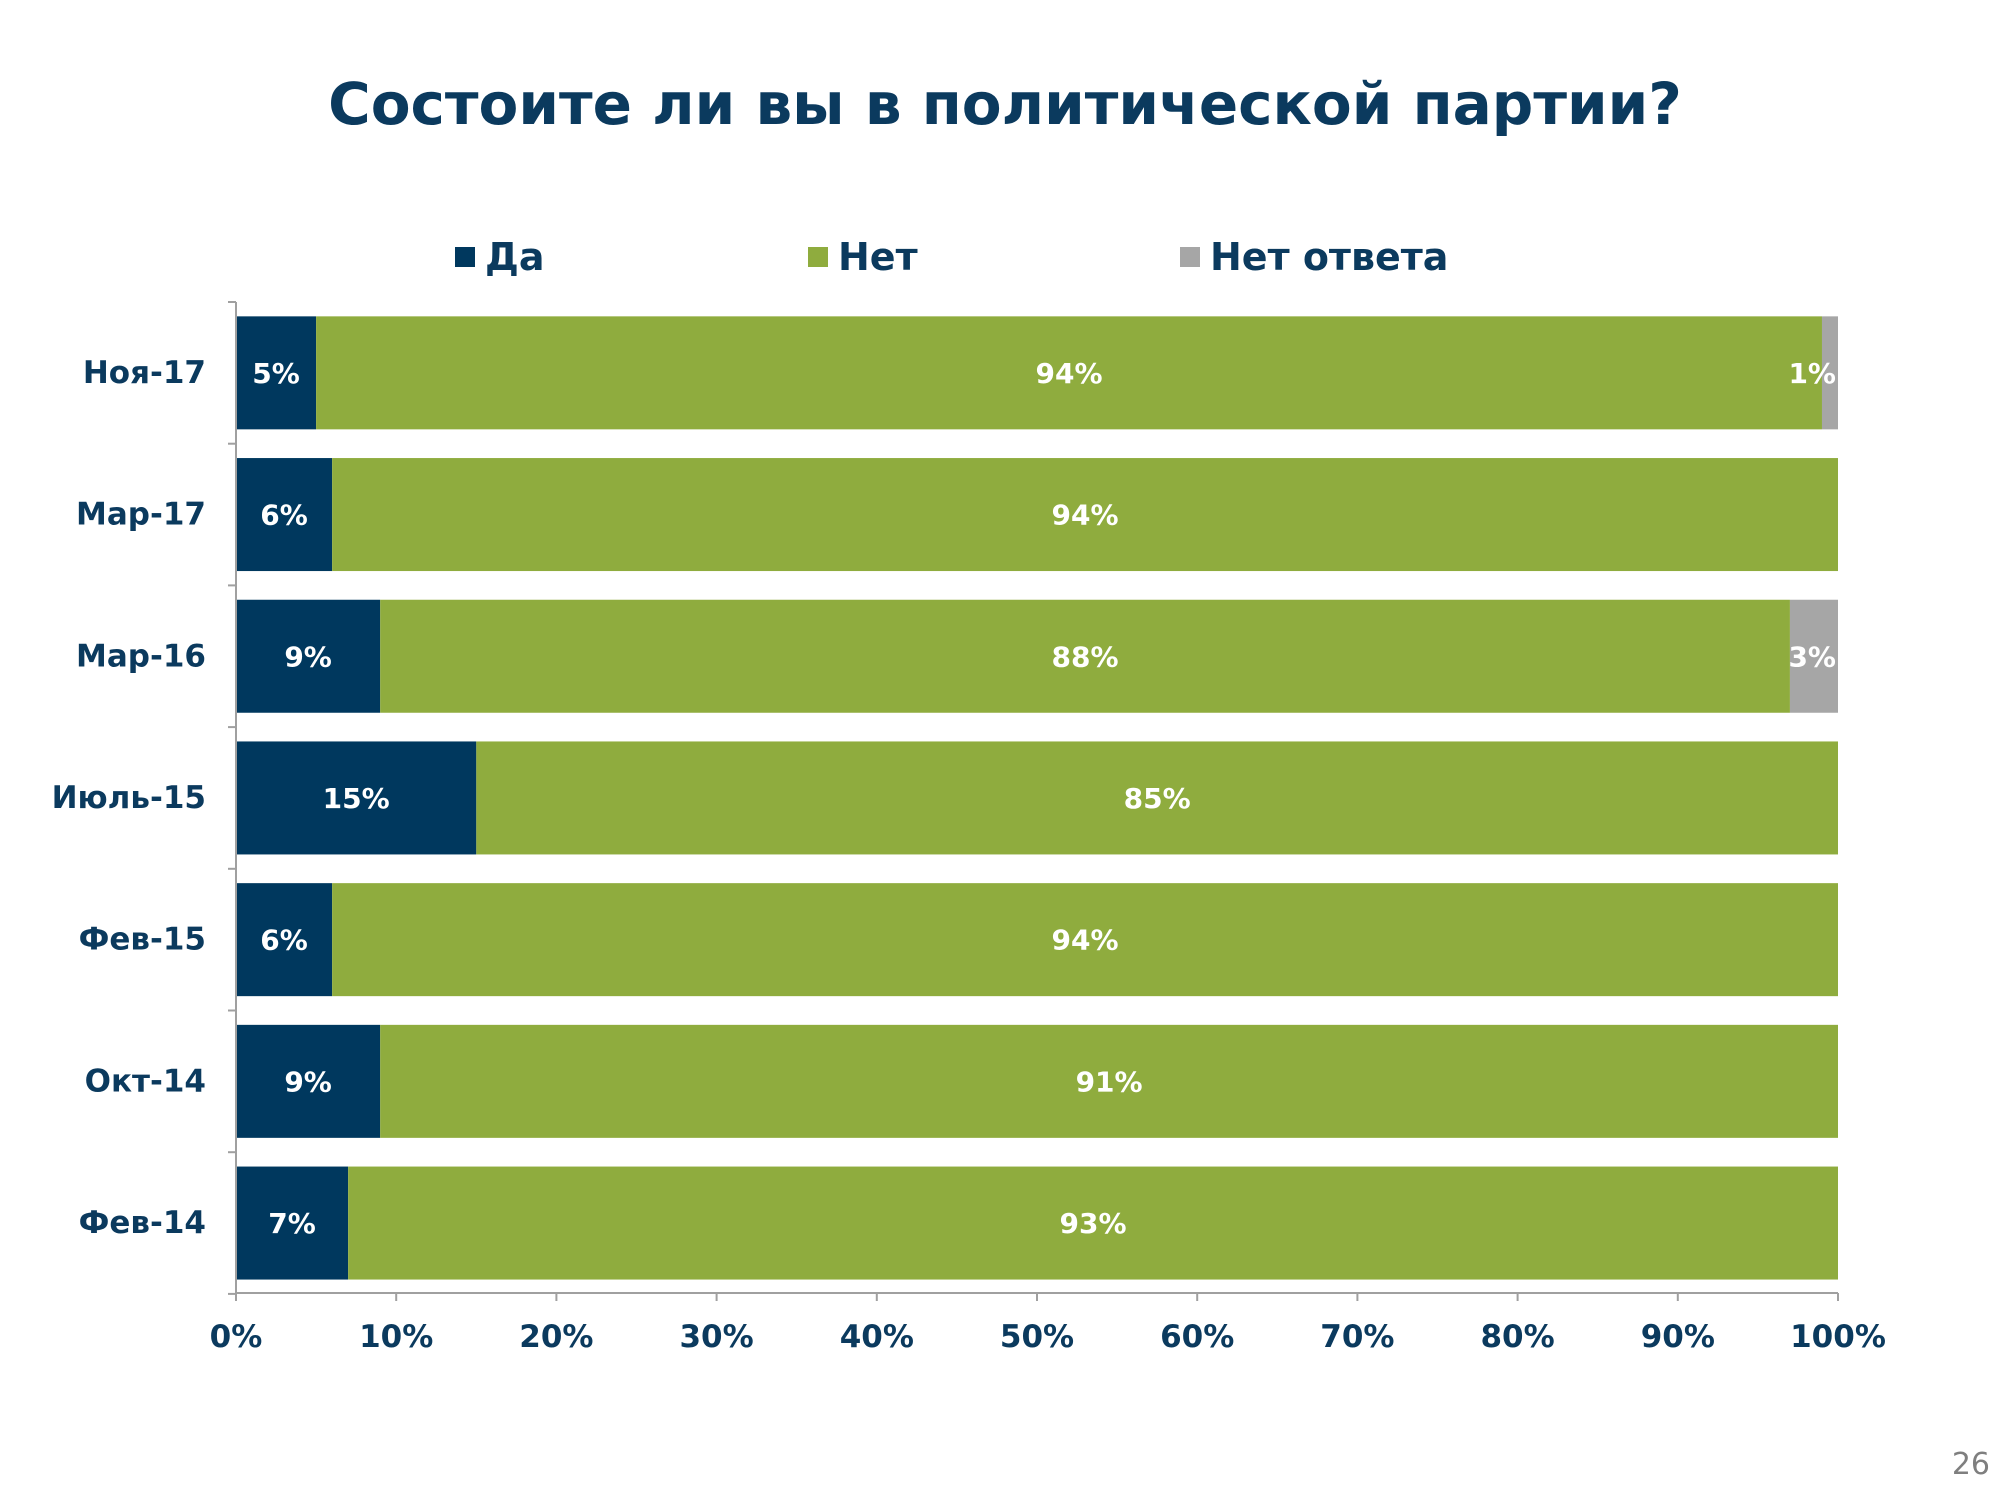  What do you see at coordinates (1037, 1337) in the screenshot?
I see `x-tick-label-5: 50%` at bounding box center [1037, 1337].